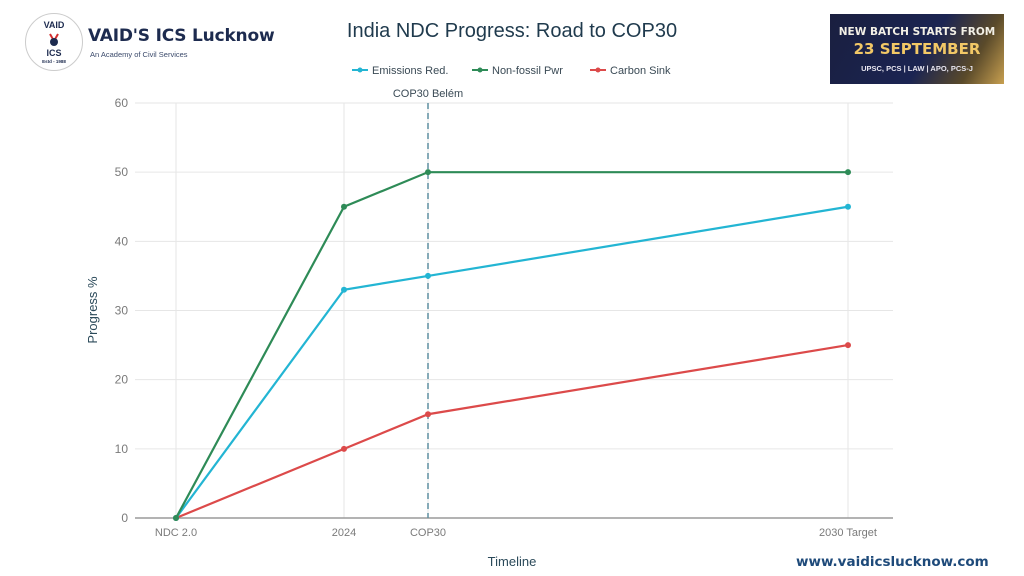  I want to click on banner-line-2: 23 SEPTEMBER, so click(917, 49).